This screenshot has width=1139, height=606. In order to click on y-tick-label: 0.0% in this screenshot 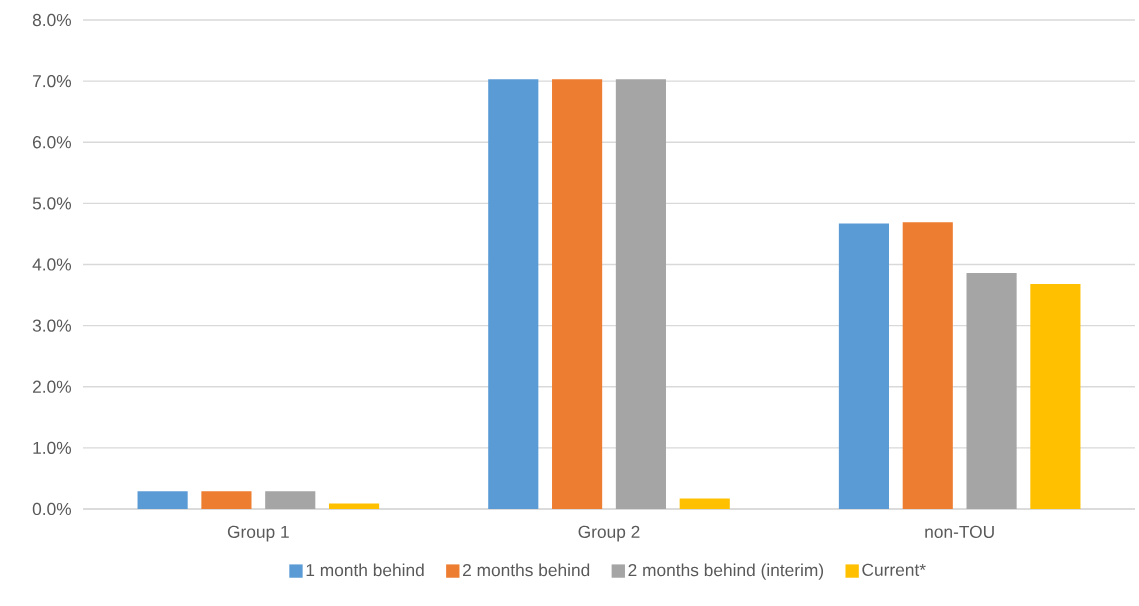, I will do `click(52, 509)`.